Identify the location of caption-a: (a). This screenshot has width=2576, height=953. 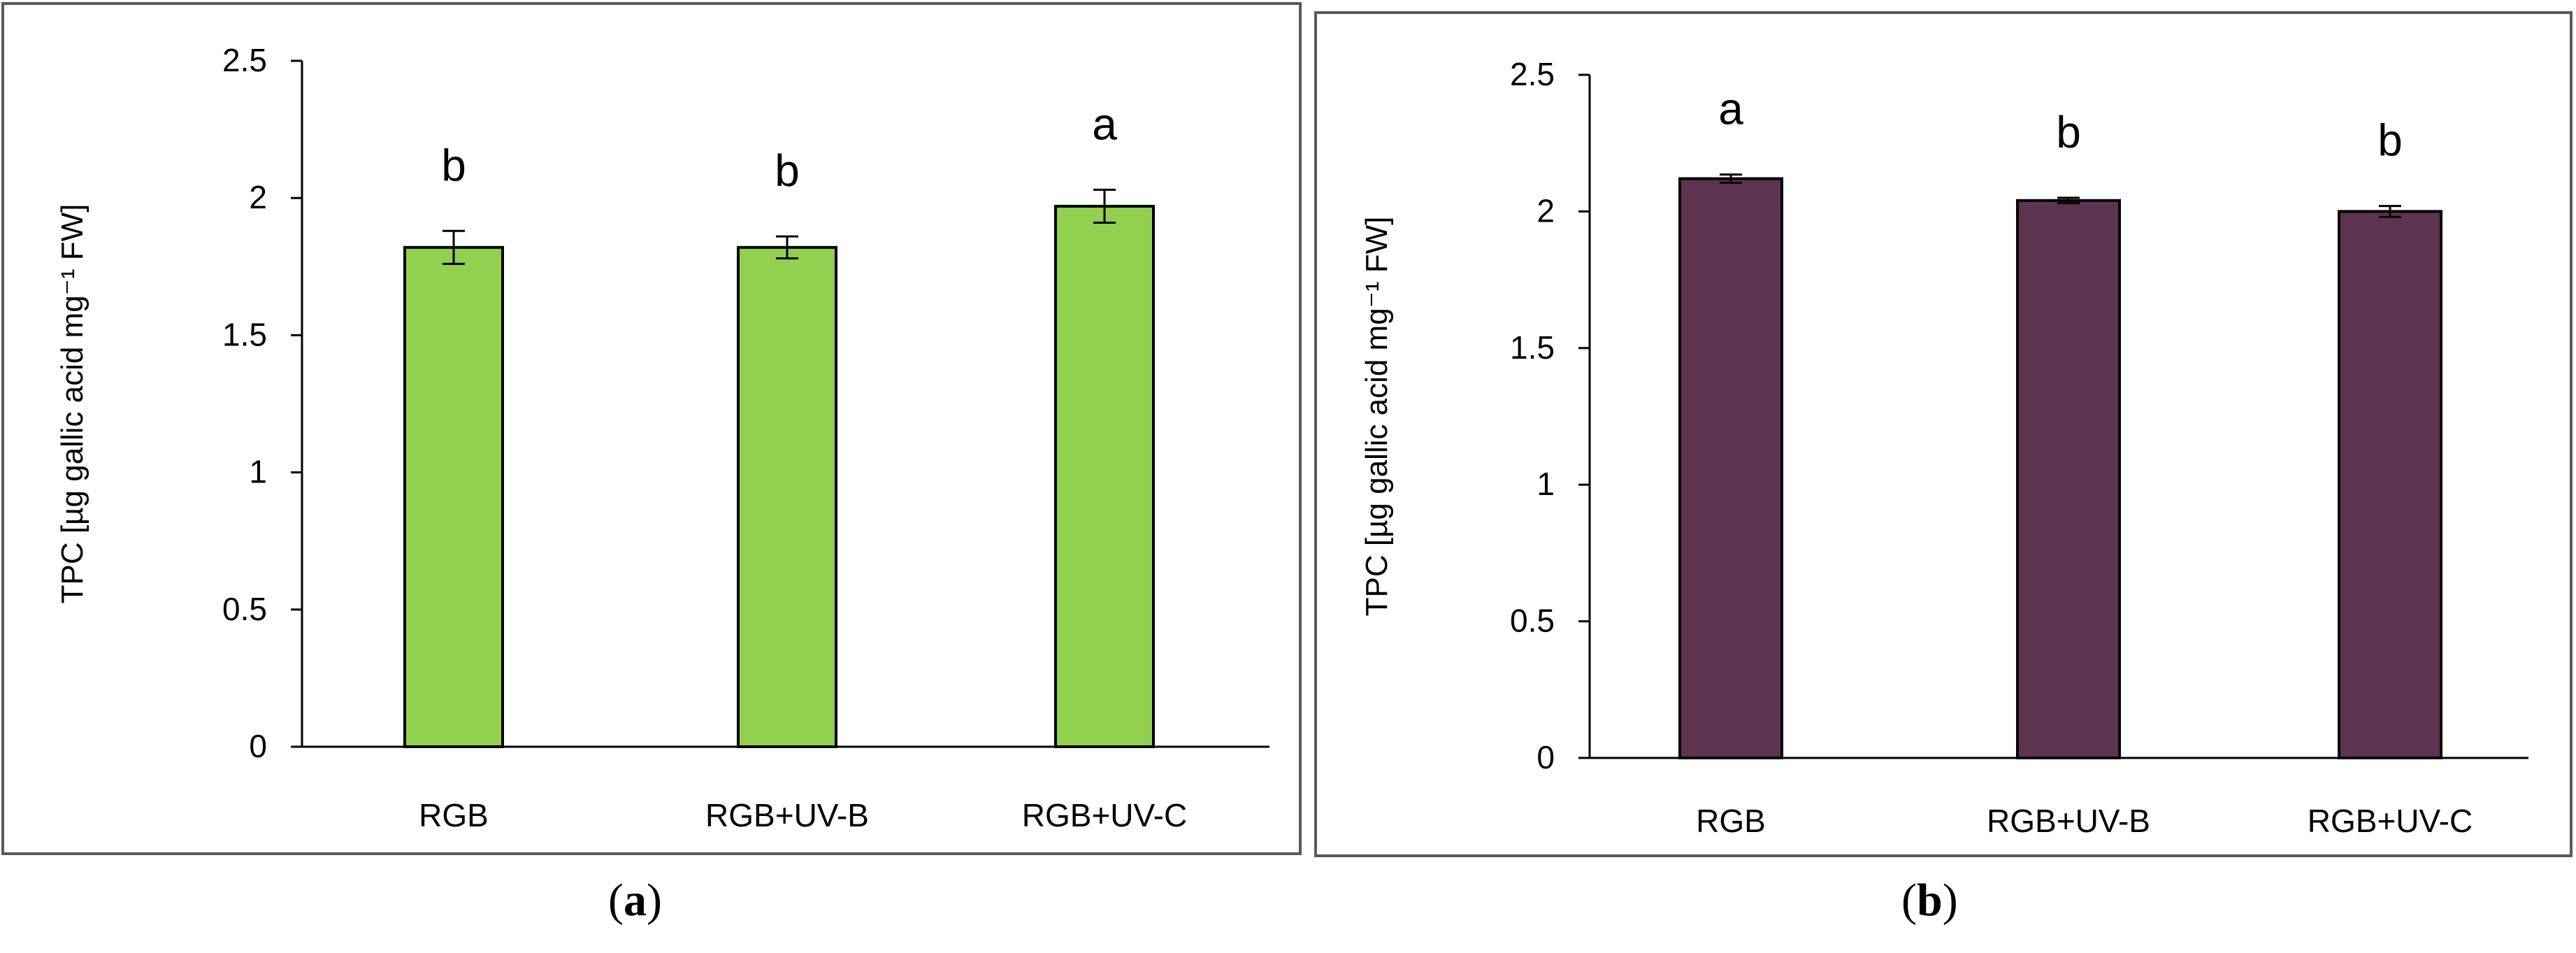
(635, 900).